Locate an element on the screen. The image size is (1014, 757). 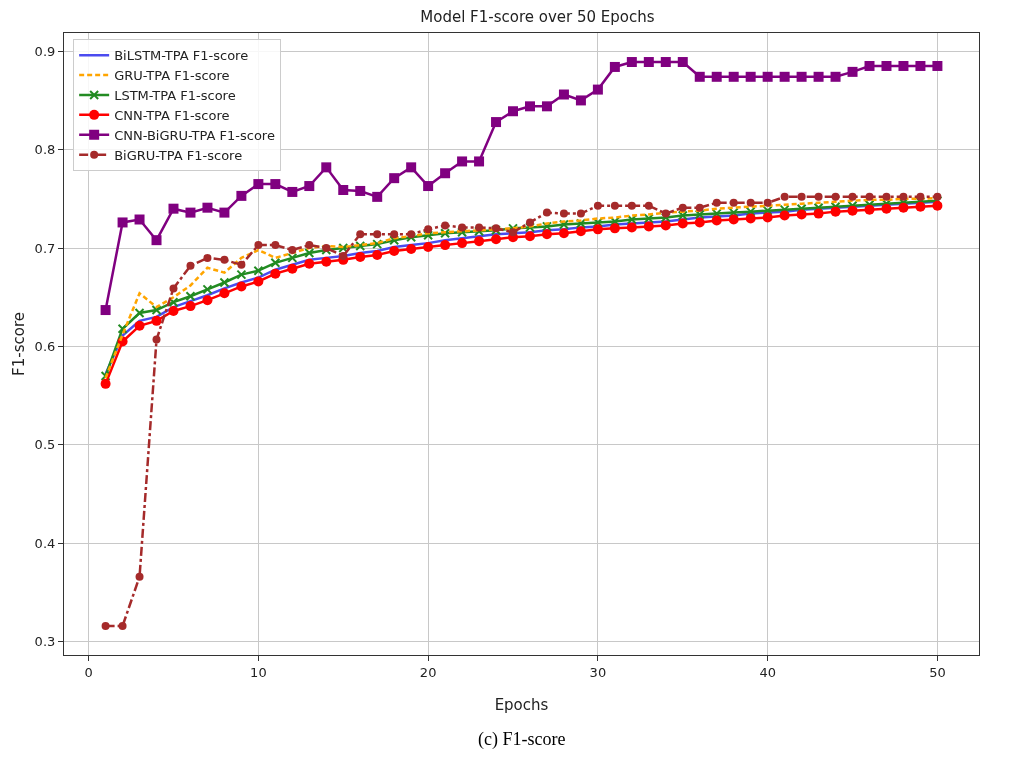
x-tick-label: 50 is located at coordinates (937, 672).